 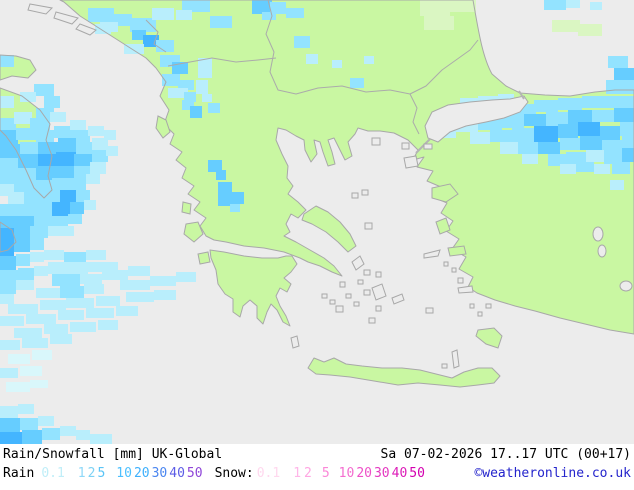 What do you see at coordinates (124, 473) in the screenshot?
I see `legend-value: 10` at bounding box center [124, 473].